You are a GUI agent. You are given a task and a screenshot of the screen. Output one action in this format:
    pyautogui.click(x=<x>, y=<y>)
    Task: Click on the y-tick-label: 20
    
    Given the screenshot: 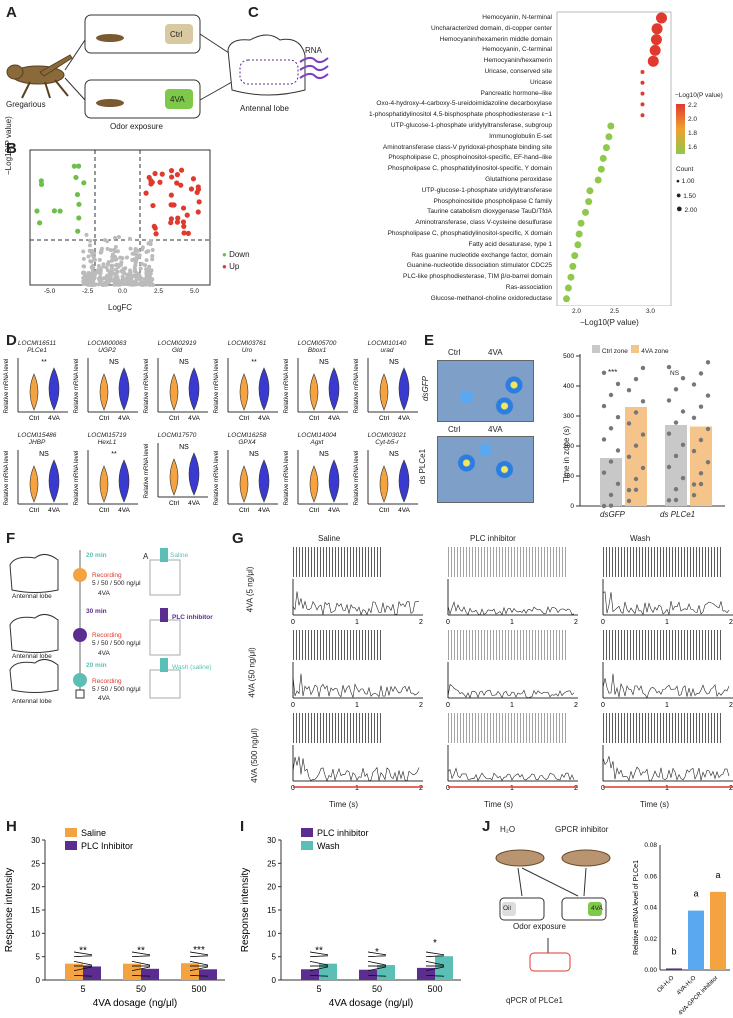 What is the action you would take?
    pyautogui.click(x=35, y=887)
    